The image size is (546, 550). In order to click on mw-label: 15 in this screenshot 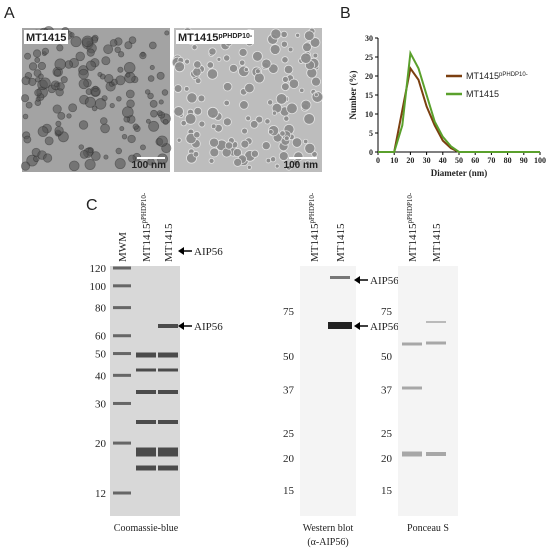, I will do `click(387, 491)`.